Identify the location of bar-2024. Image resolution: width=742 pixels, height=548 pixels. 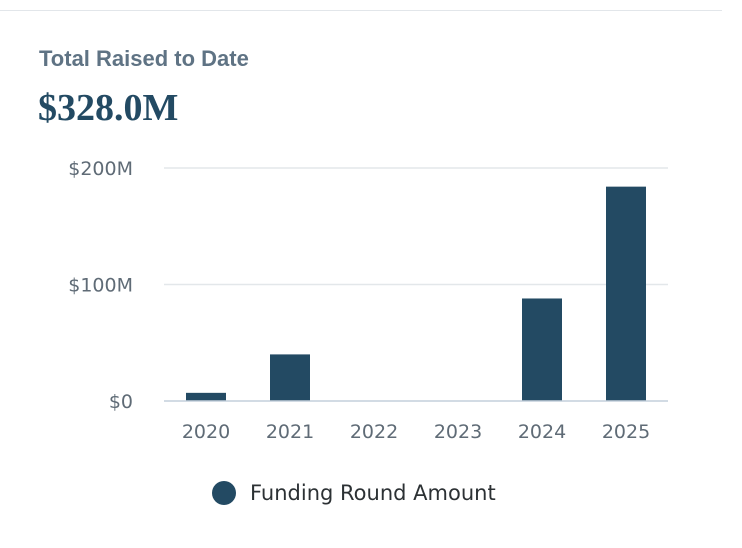
(542, 349).